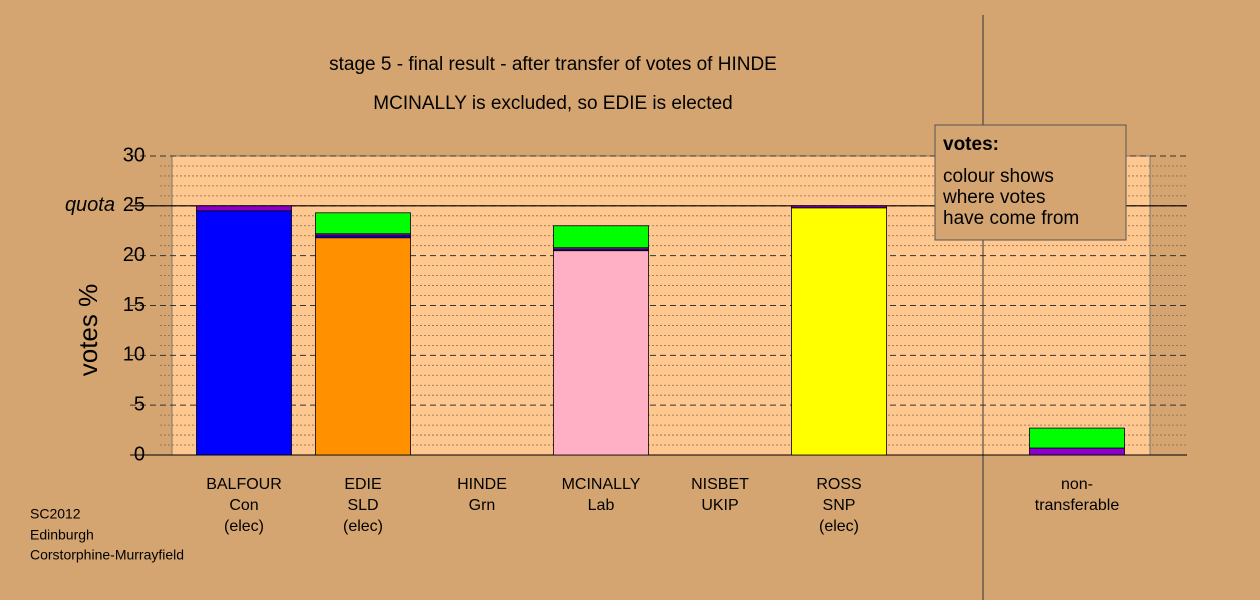 The image size is (1260, 600). Describe the element at coordinates (839, 505) in the screenshot. I see `x-tick-label: SNP` at that location.